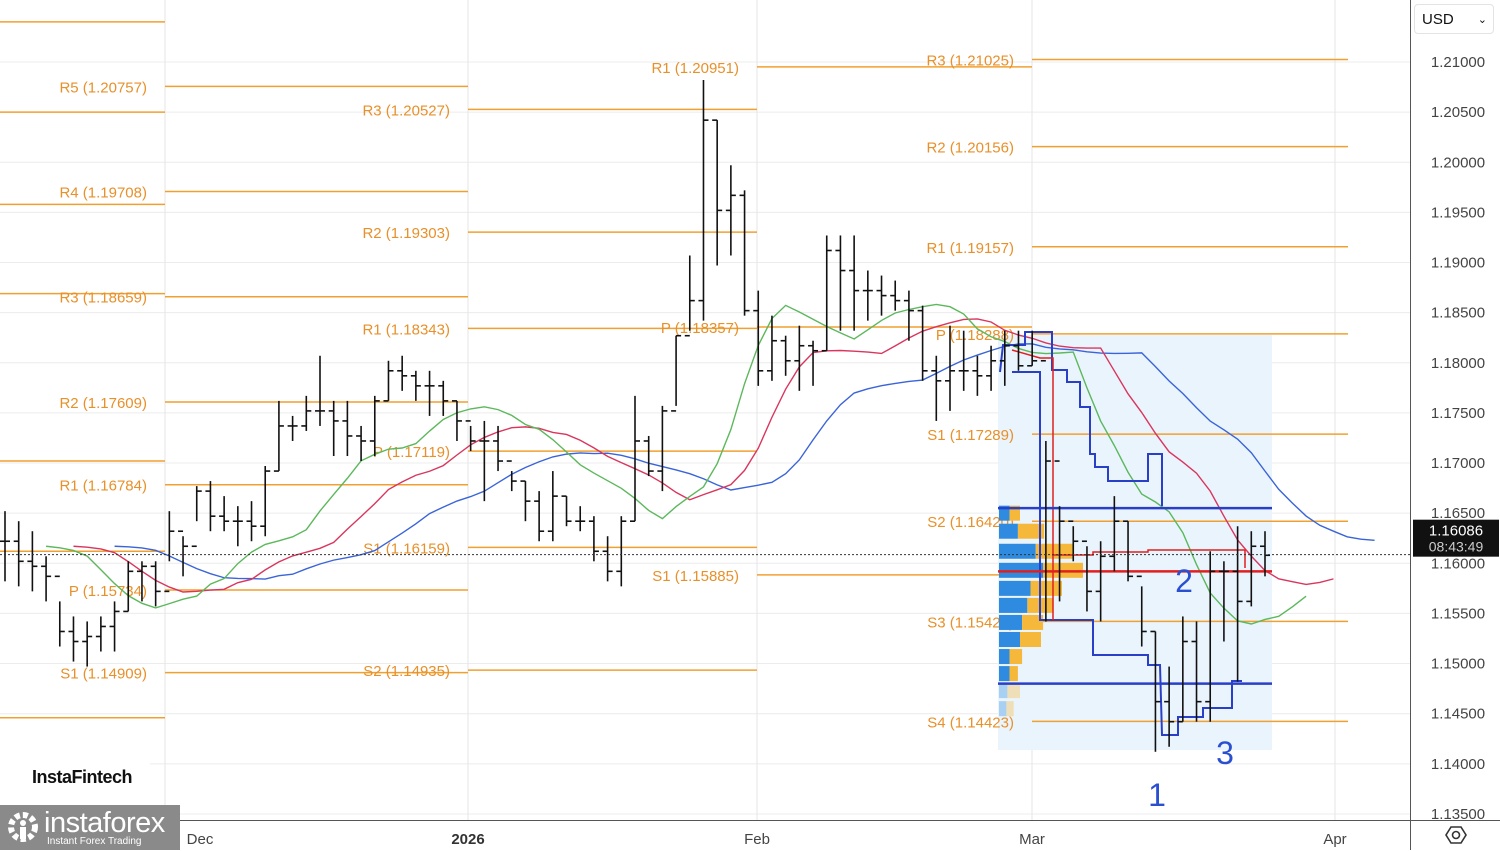 The width and height of the screenshot is (1500, 851). What do you see at coordinates (1458, 313) in the screenshot?
I see `y-tick-label: 1.18500` at bounding box center [1458, 313].